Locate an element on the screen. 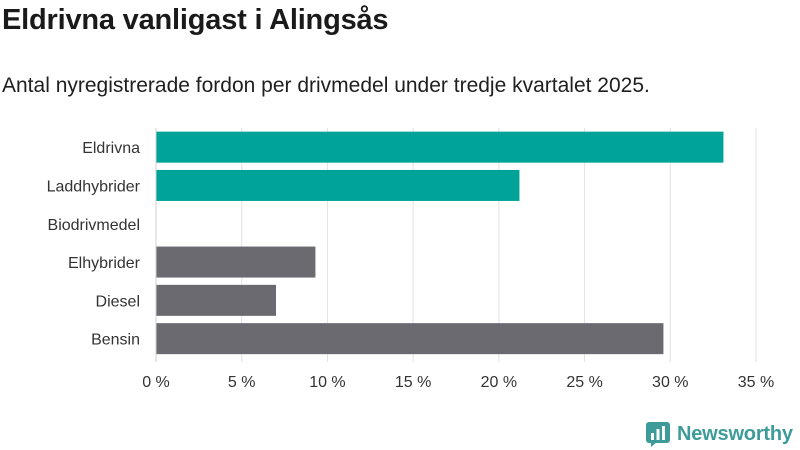 The width and height of the screenshot is (800, 450). category-label: Elhybrider is located at coordinates (104, 263).